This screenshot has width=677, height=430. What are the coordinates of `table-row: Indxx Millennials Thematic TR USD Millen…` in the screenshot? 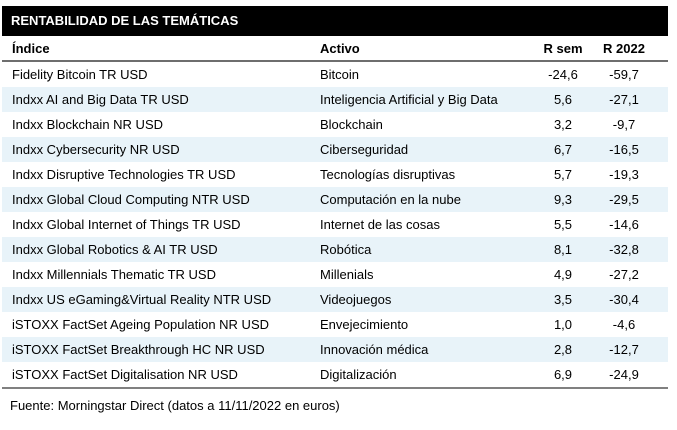 It's located at (335, 274).